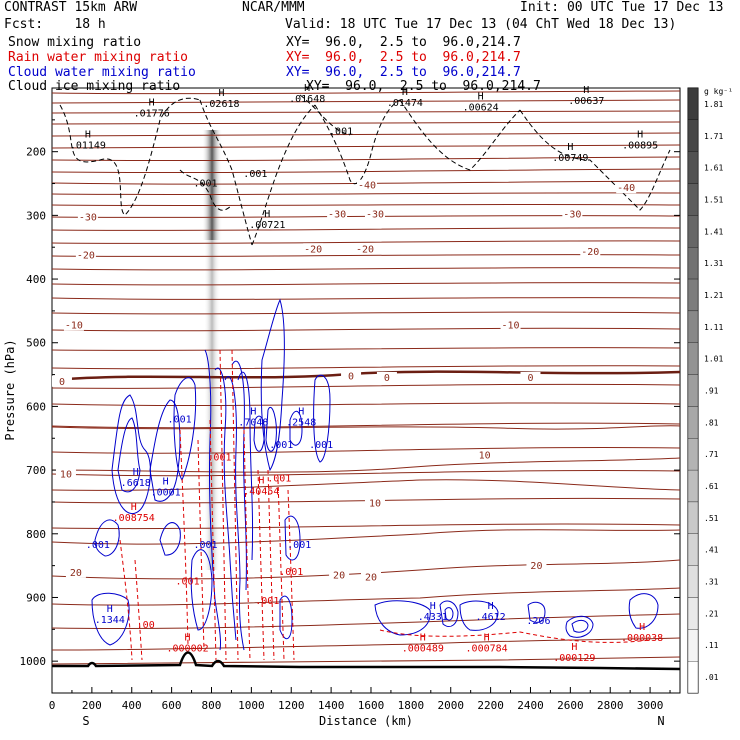 Image resolution: width=740 pixels, height=740 pixels. I want to click on x-tick-label: 2400, so click(530, 705).